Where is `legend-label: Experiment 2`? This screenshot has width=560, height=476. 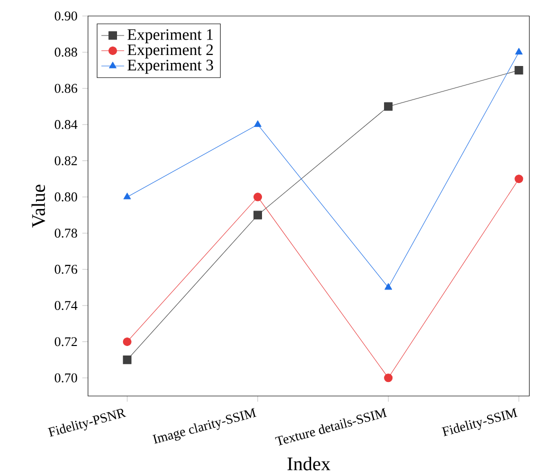 legend-label: Experiment 2 is located at coordinates (170, 51).